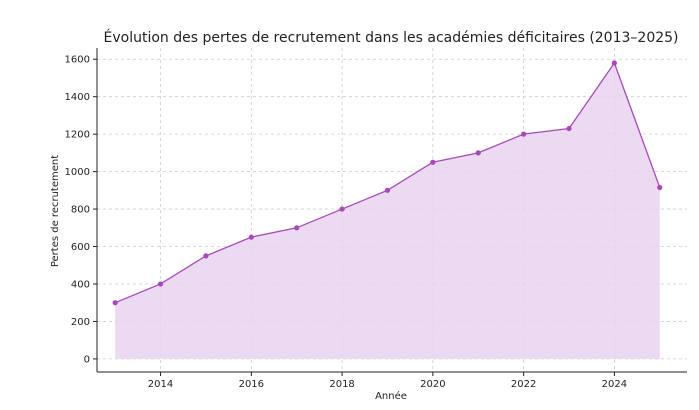 The image size is (699, 410). I want to click on y-tick-label: 800, so click(80, 210).